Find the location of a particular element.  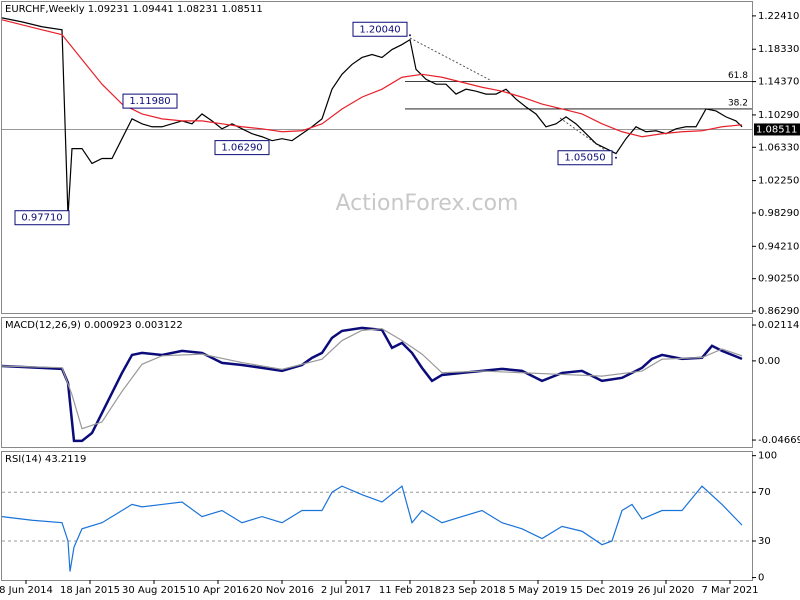

y-tick-label: 1.18330 is located at coordinates (778, 49).